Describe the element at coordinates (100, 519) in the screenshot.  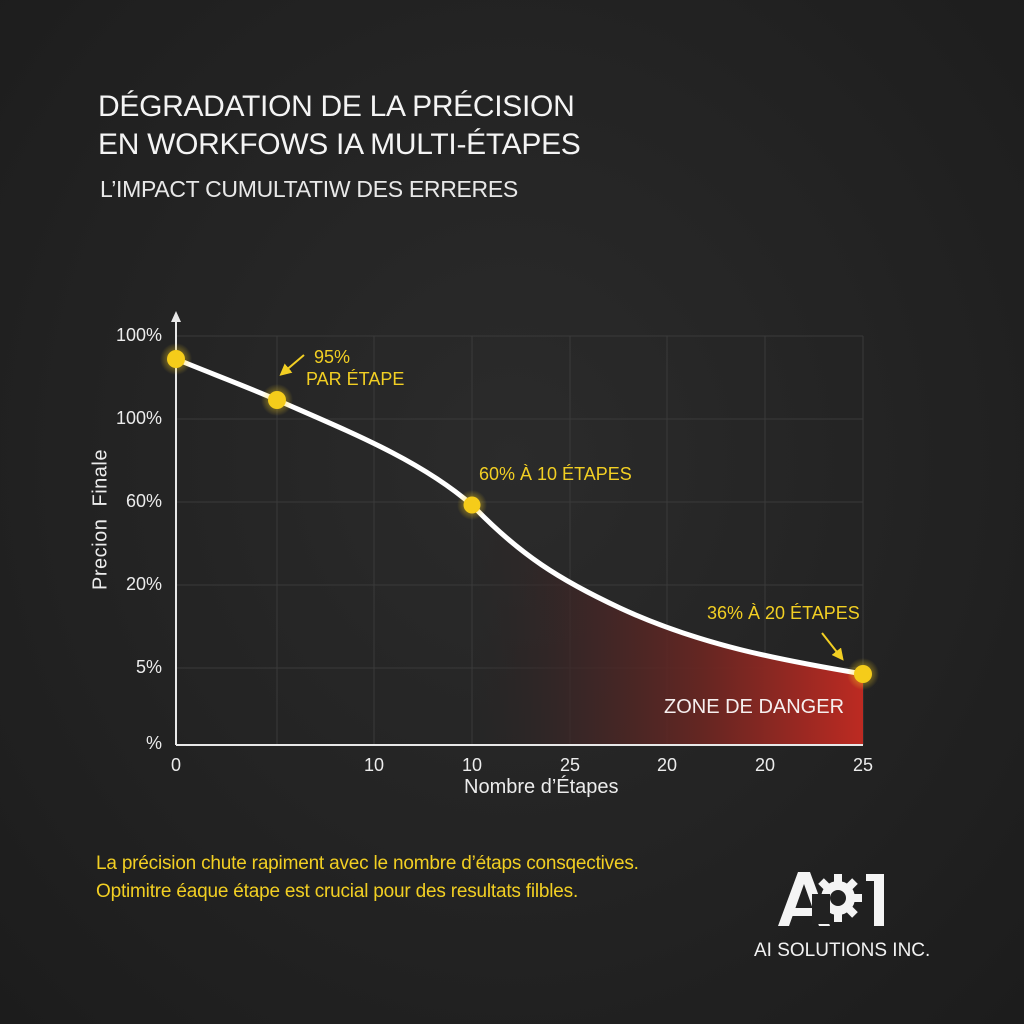
I see `y-axis-label: Precion Finale` at that location.